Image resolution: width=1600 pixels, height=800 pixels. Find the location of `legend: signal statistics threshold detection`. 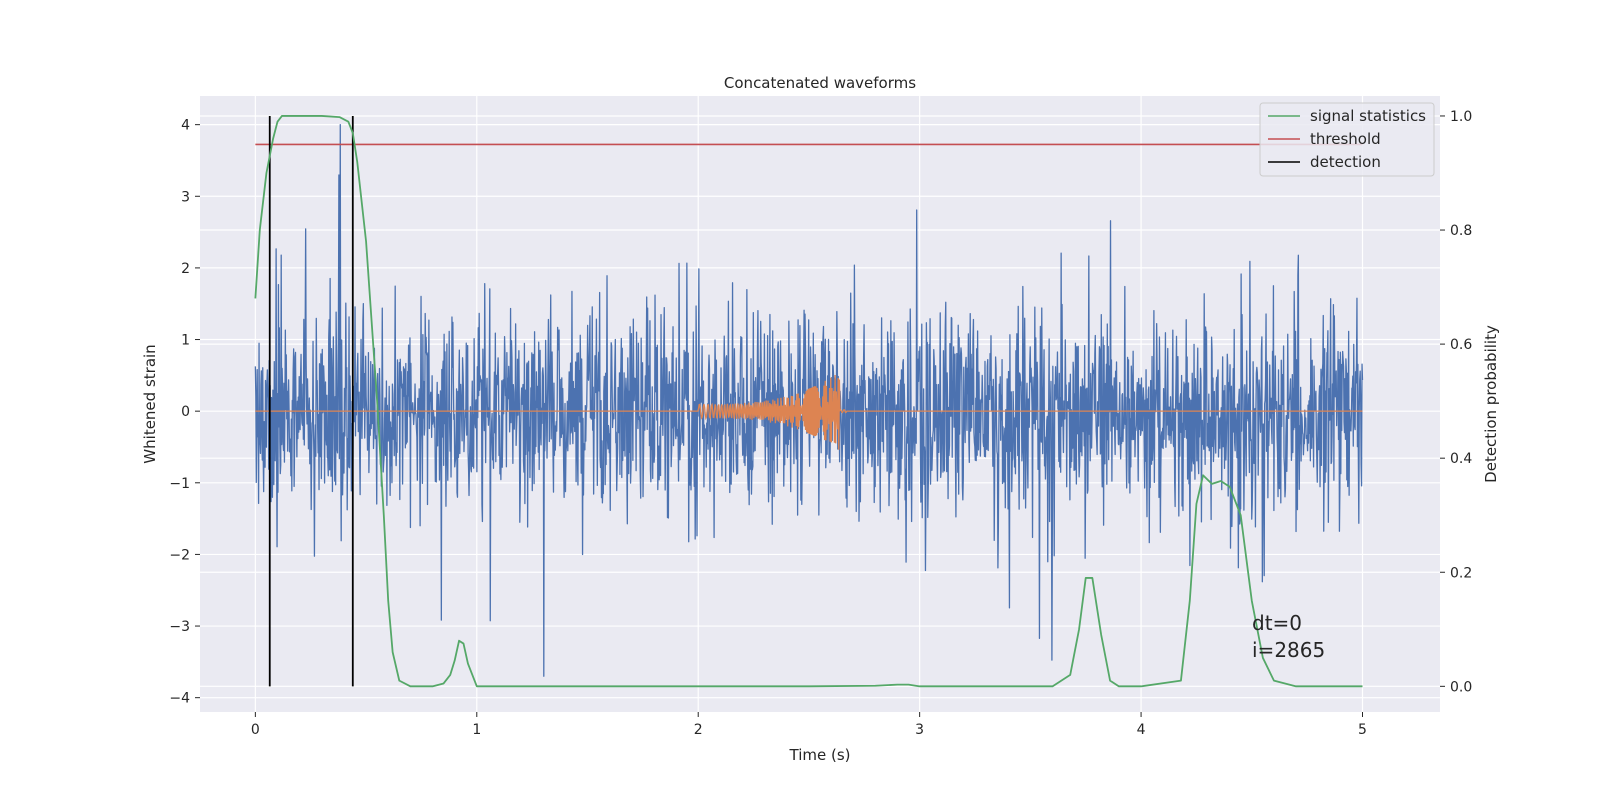

legend: signal statistics threshold detection is located at coordinates (1347, 139).